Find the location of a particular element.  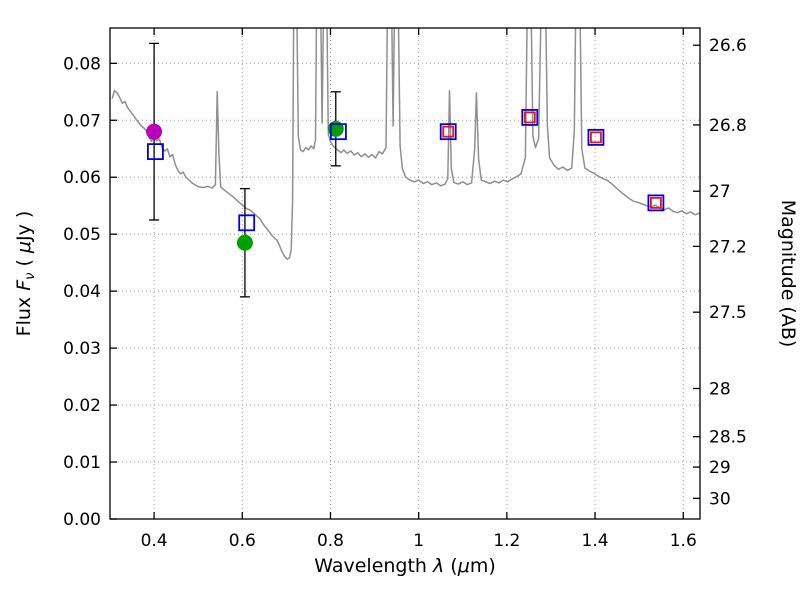

right-tick-label: 29 is located at coordinates (720, 468).